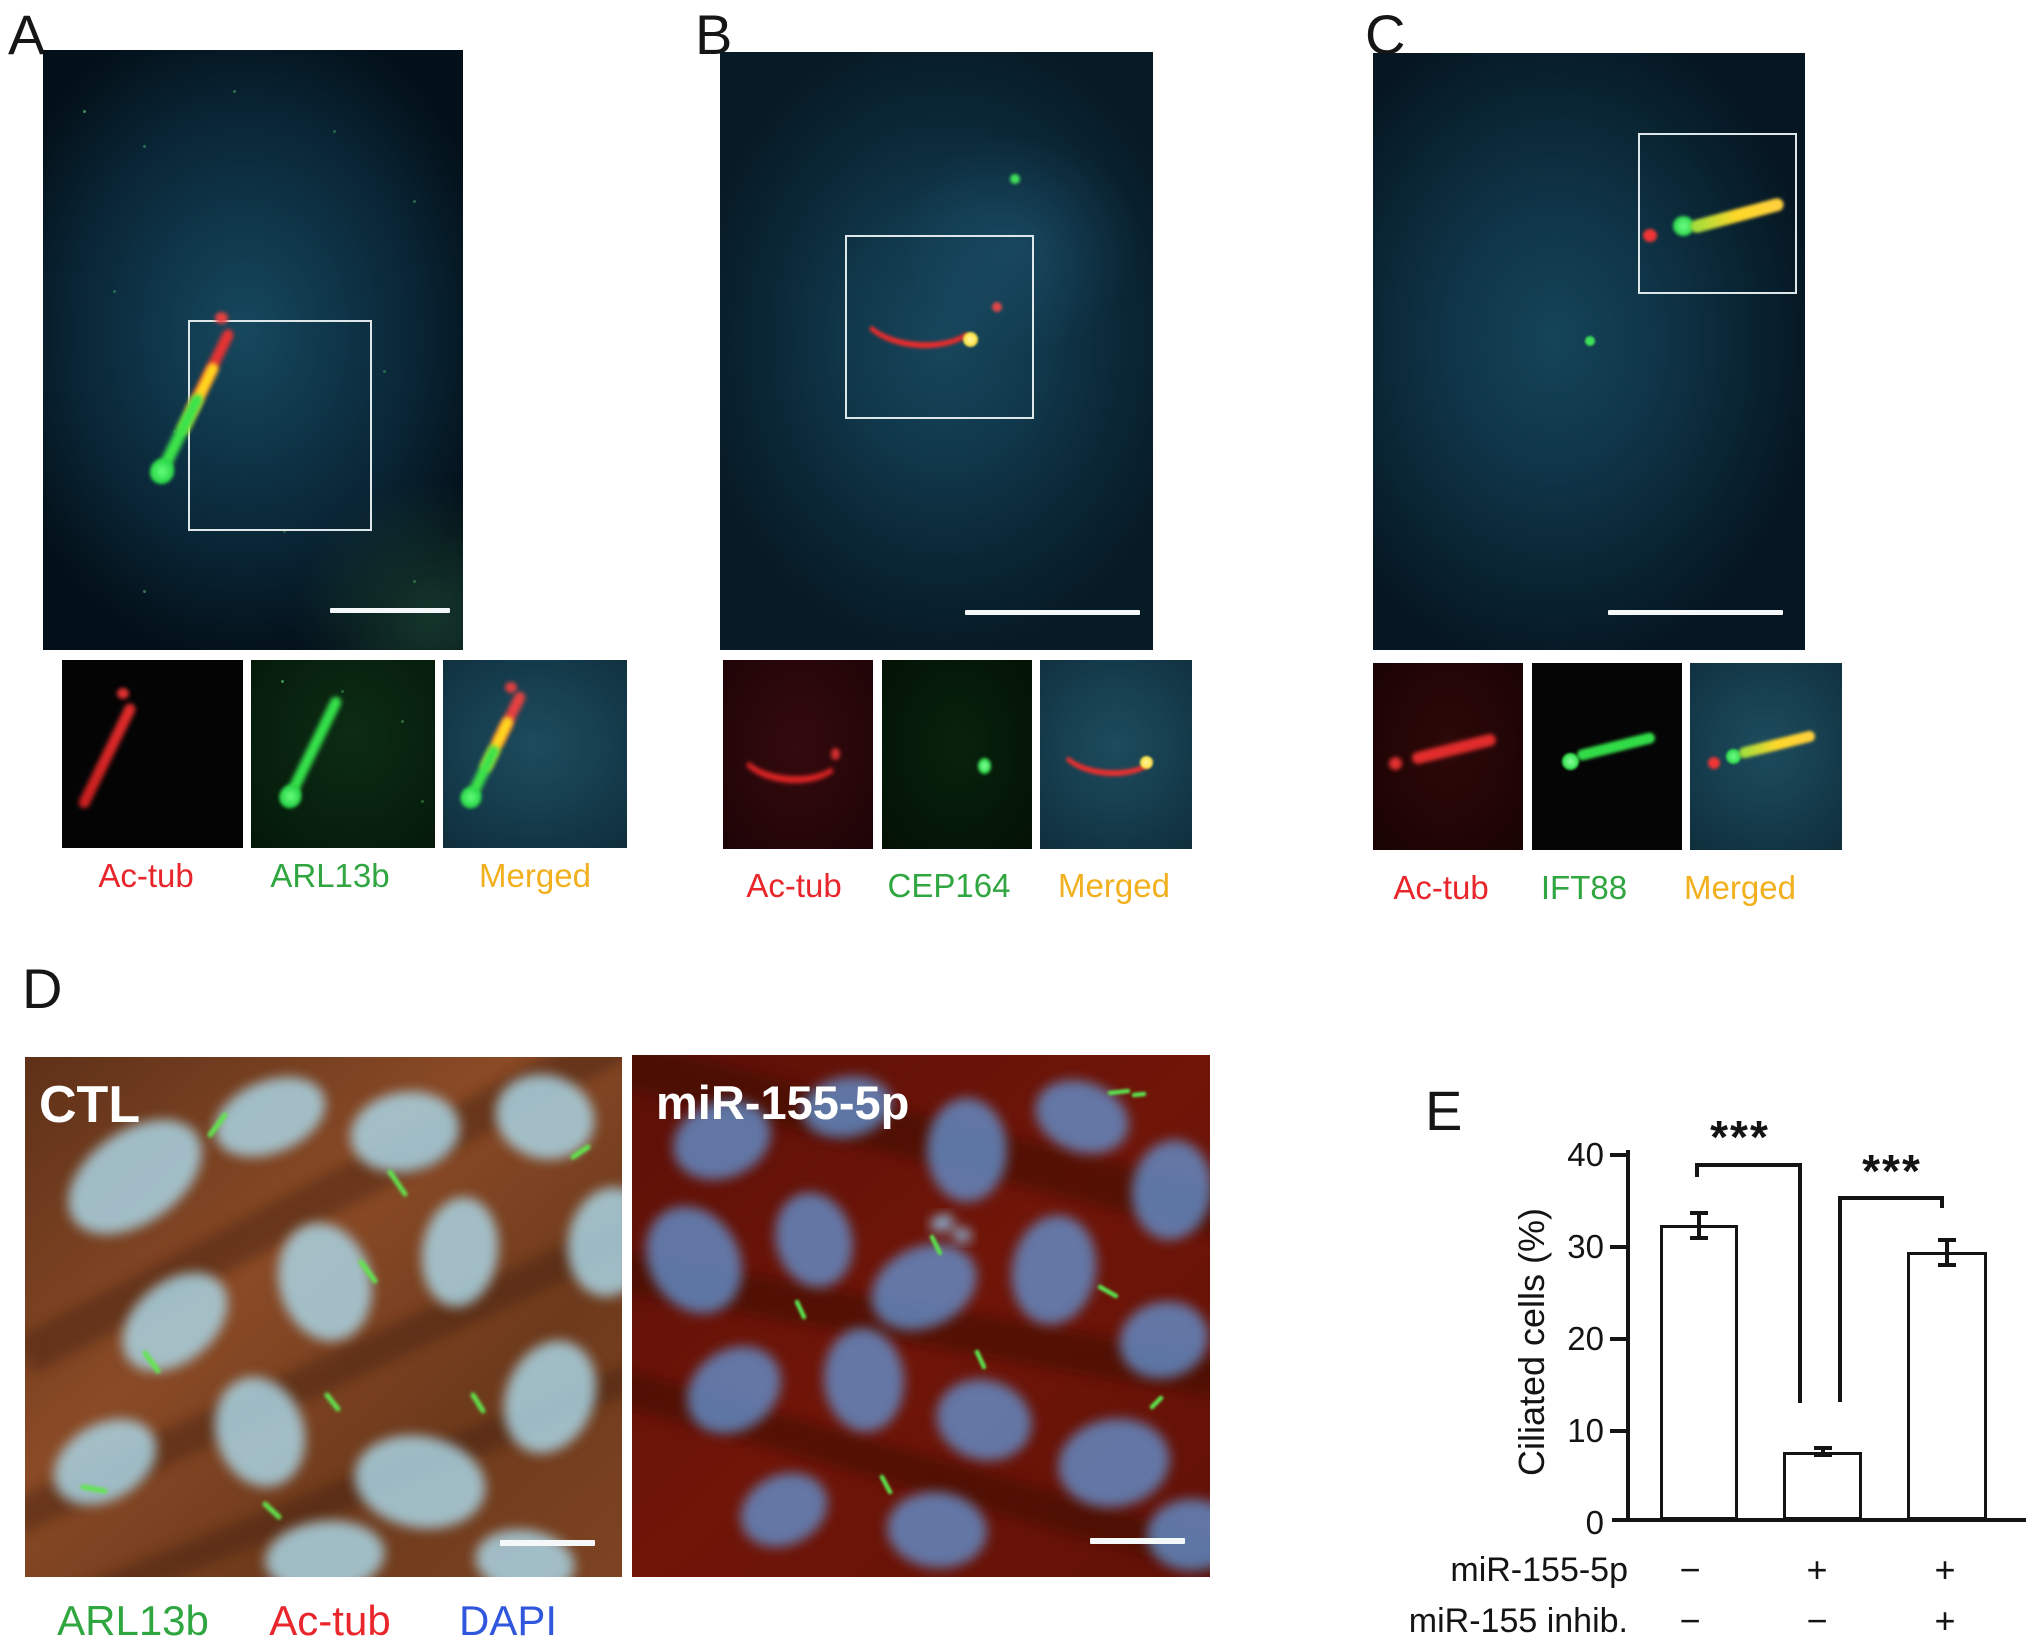  Describe the element at coordinates (330, 1620) in the screenshot. I see `legend-label-actub: Ac-tub` at that location.